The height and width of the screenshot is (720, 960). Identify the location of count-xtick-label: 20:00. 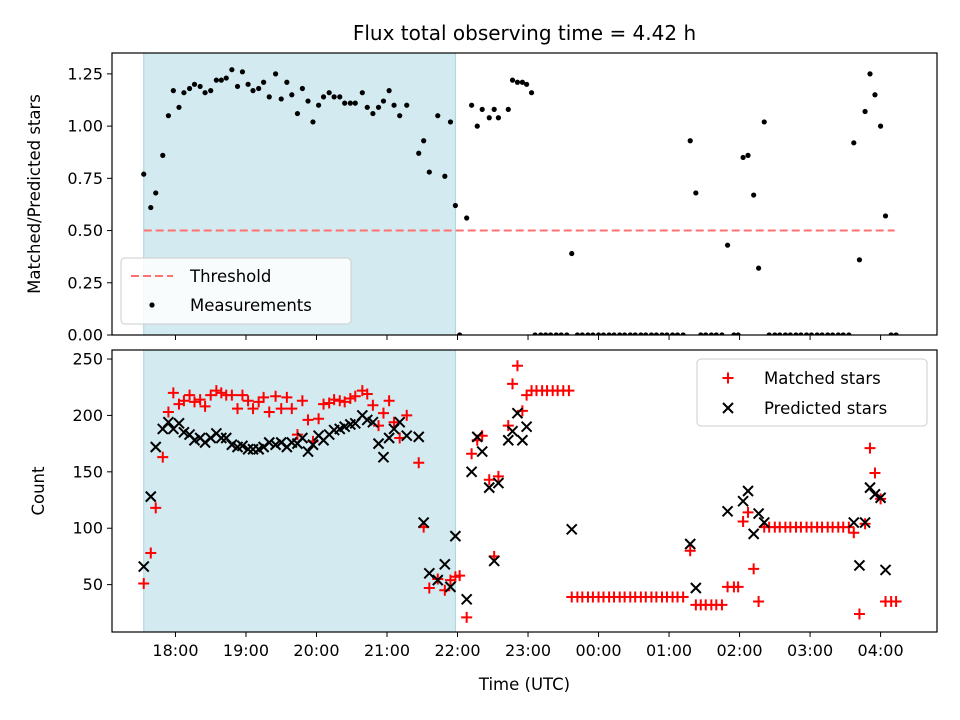
(316, 650).